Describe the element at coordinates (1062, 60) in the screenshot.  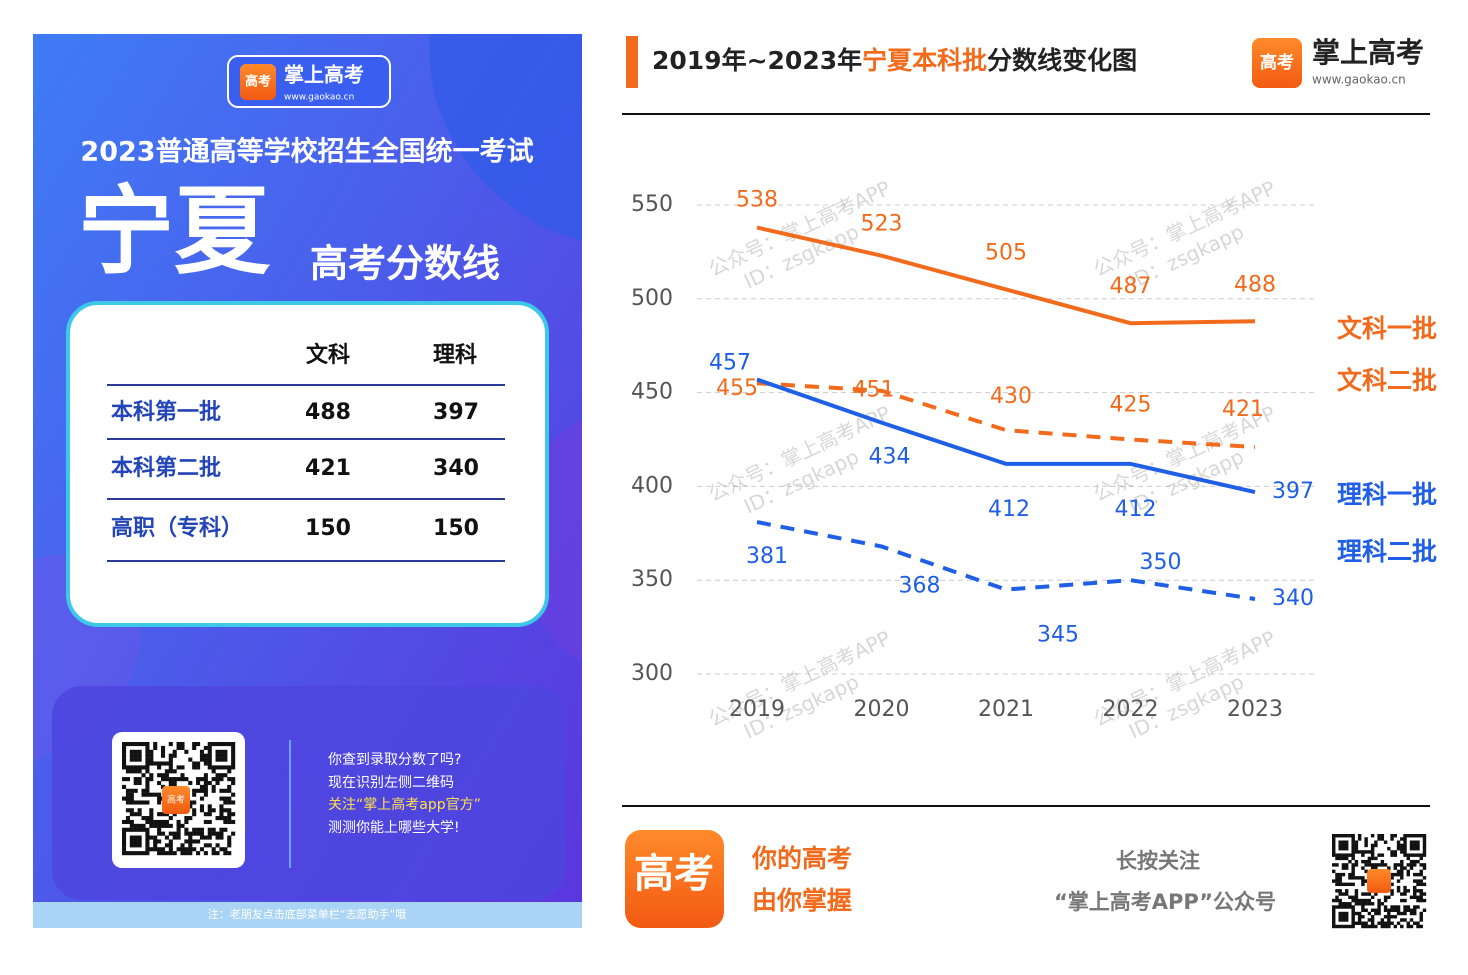
I see `title-part: 分数线变化图` at that location.